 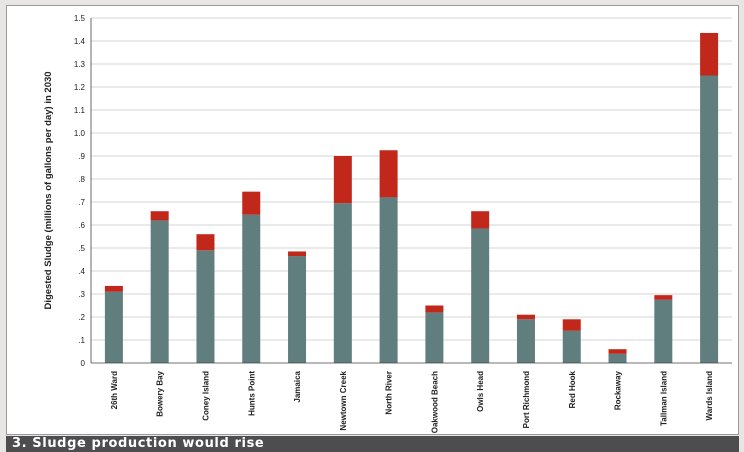 What do you see at coordinates (80, 41) in the screenshot?
I see `y-tick-label: 1.4` at bounding box center [80, 41].